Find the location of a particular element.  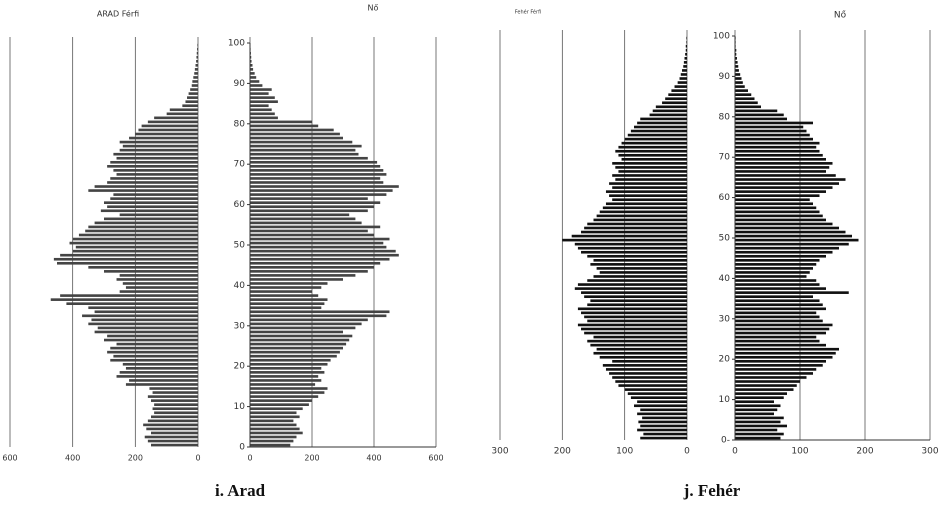

legend-label: ARAD Férfi is located at coordinates (118, 14).